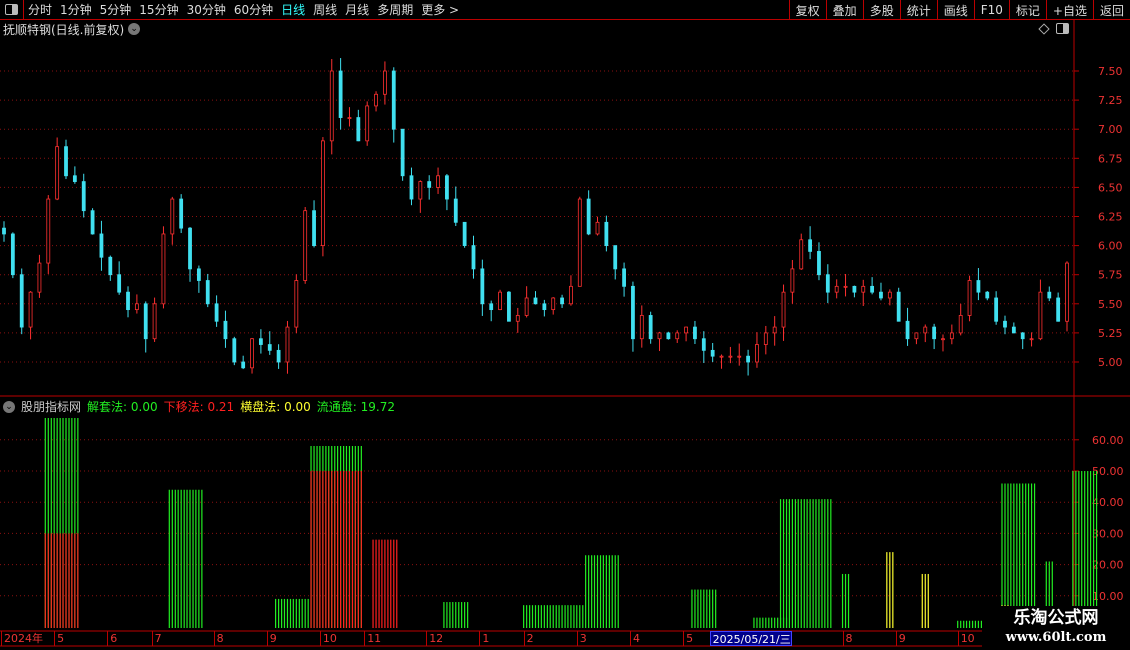 The image size is (1130, 650). Describe the element at coordinates (807, 10) in the screenshot. I see `toolbar-button: 复权` at that location.